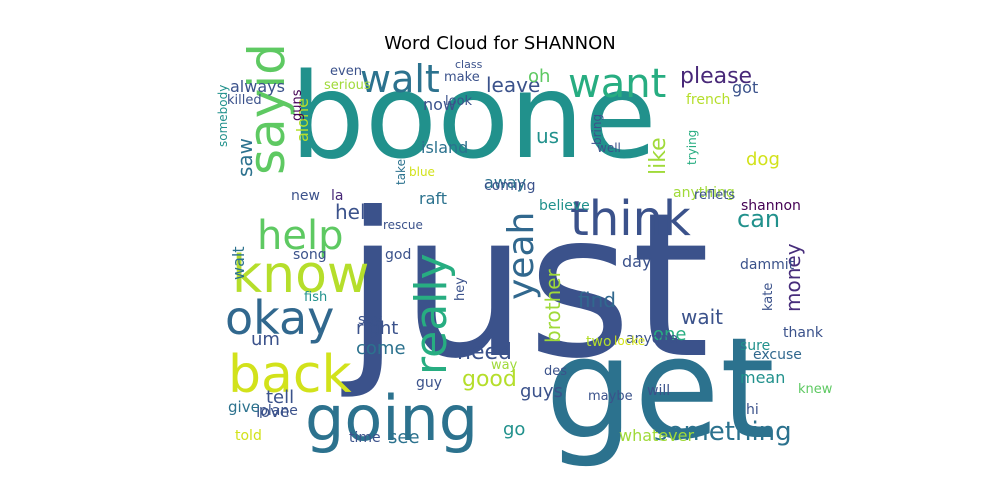 The image size is (1000, 500). What do you see at coordinates (553, 305) in the screenshot?
I see `word: brother` at bounding box center [553, 305].